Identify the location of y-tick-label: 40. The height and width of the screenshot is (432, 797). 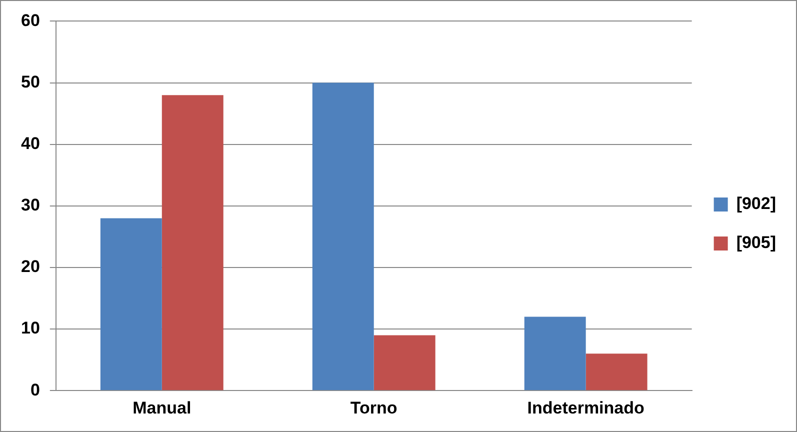
(30, 144).